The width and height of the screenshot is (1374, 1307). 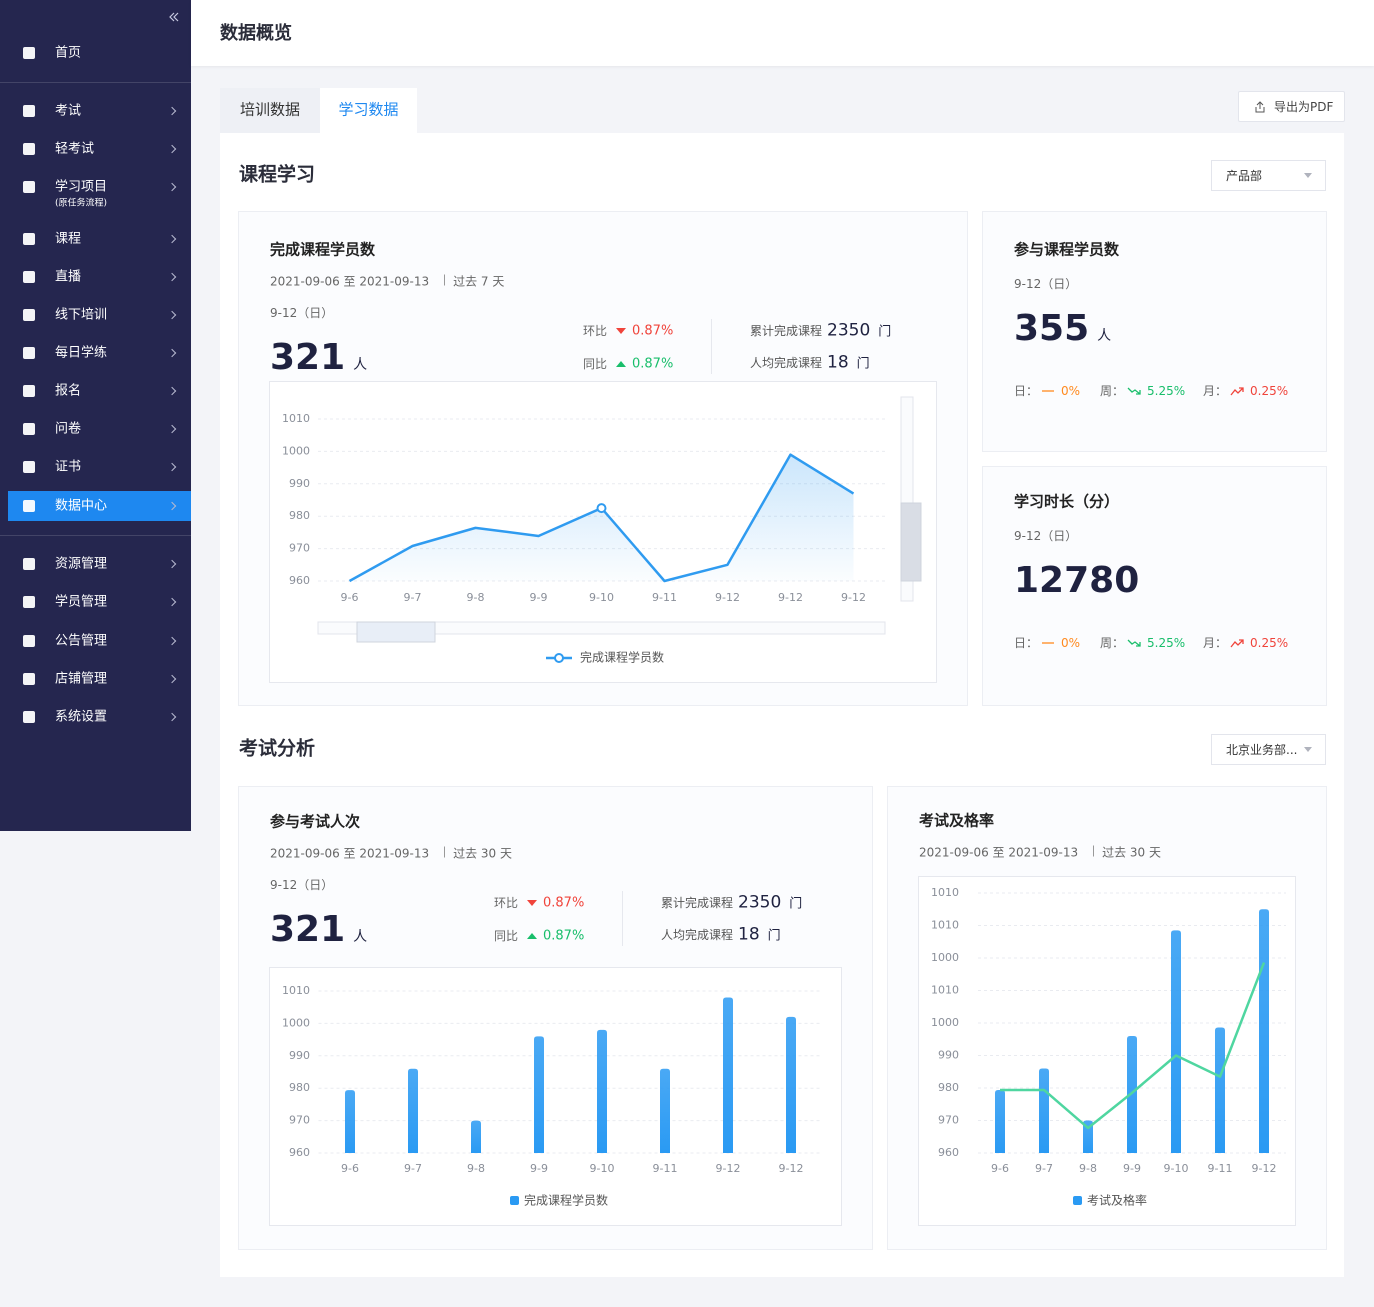 What do you see at coordinates (1052, 328) in the screenshot?
I see `kpi-number: 355` at bounding box center [1052, 328].